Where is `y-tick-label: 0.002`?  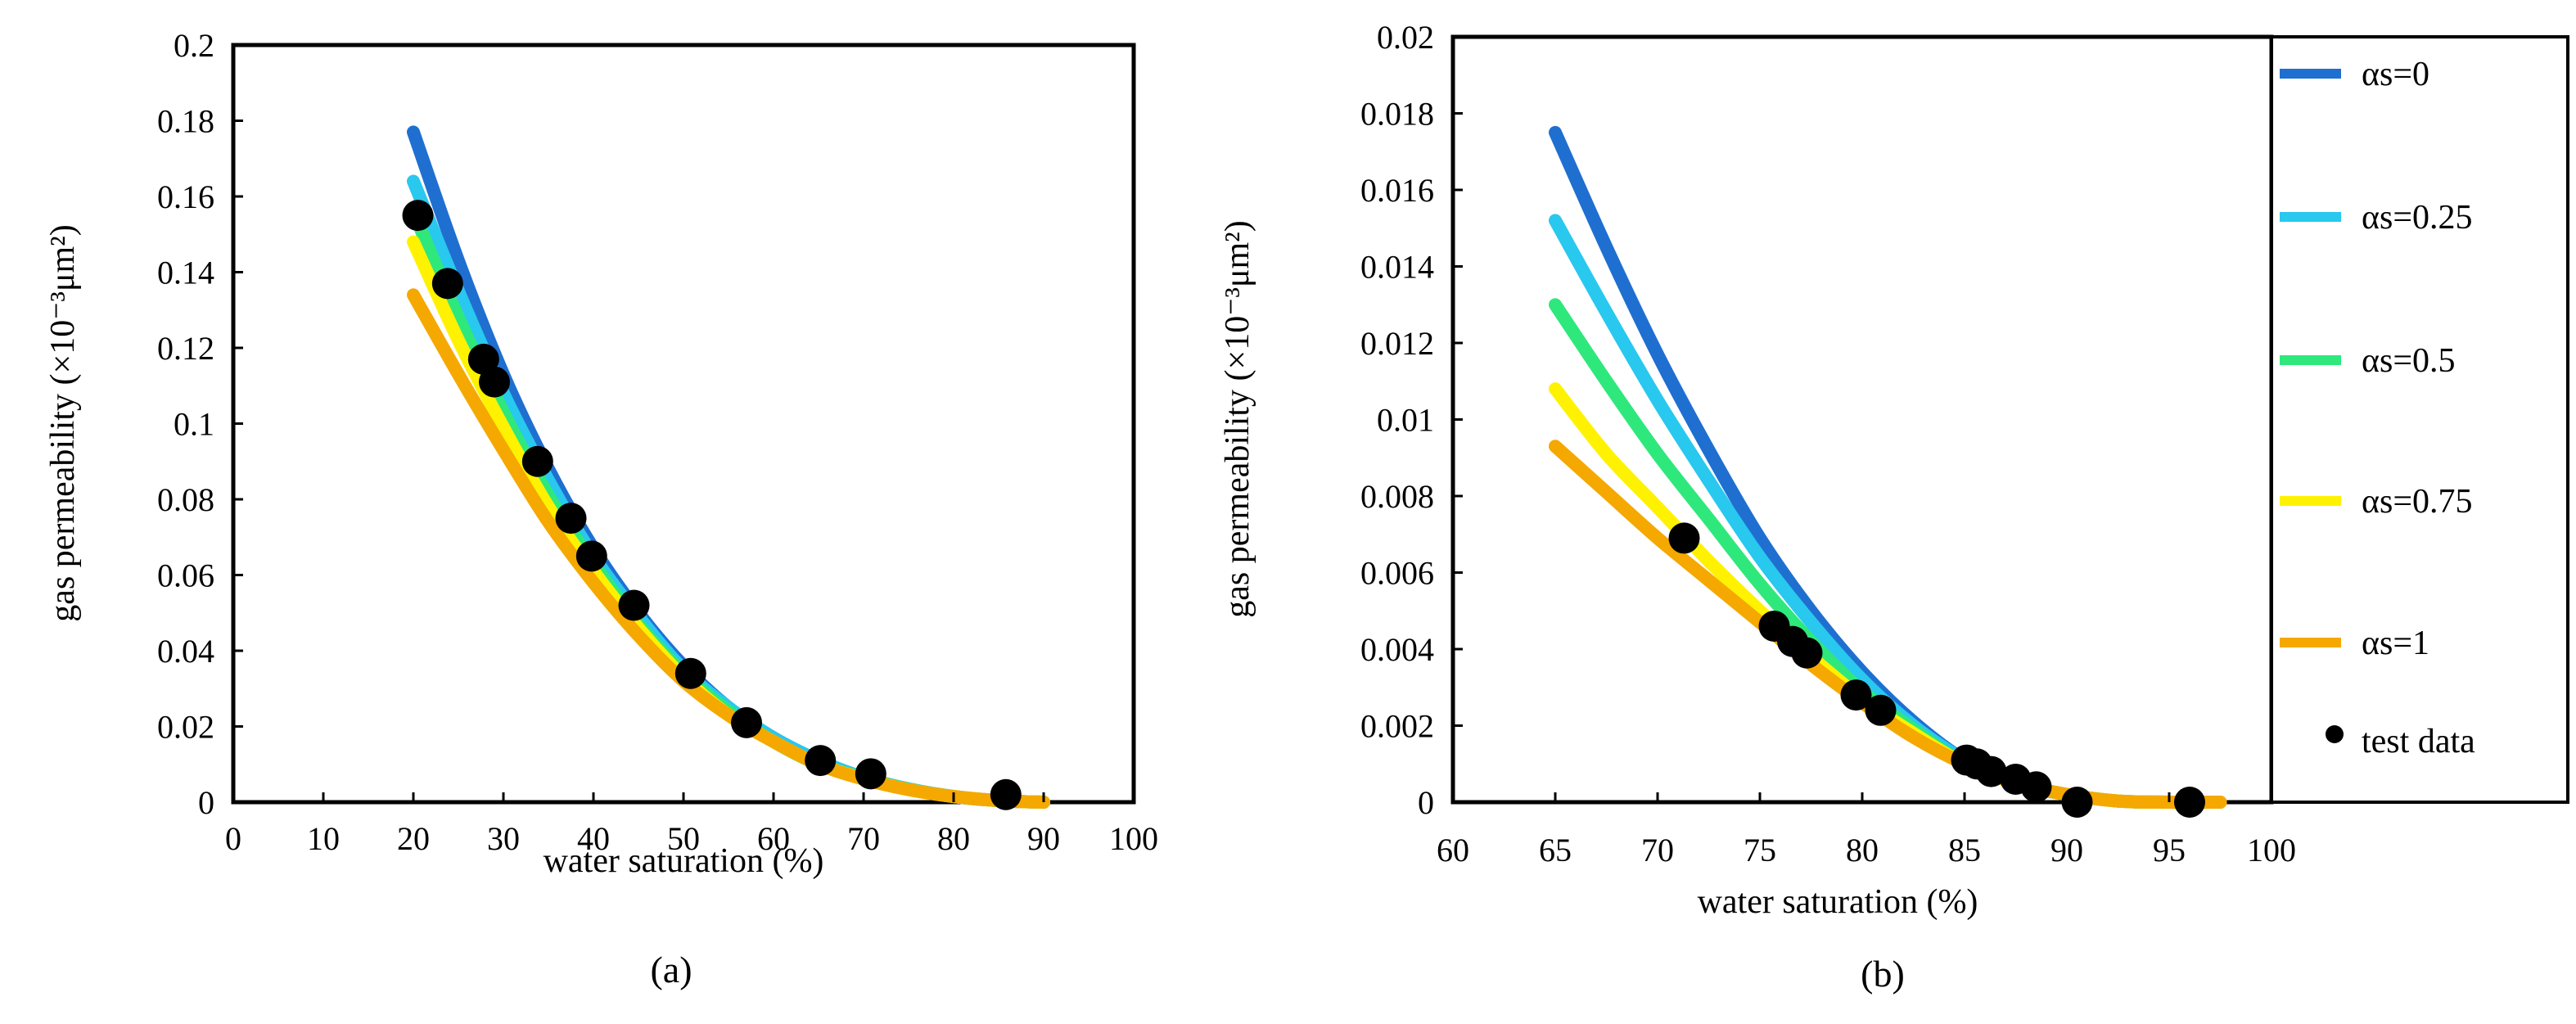
y-tick-label: 0.002 is located at coordinates (1397, 726).